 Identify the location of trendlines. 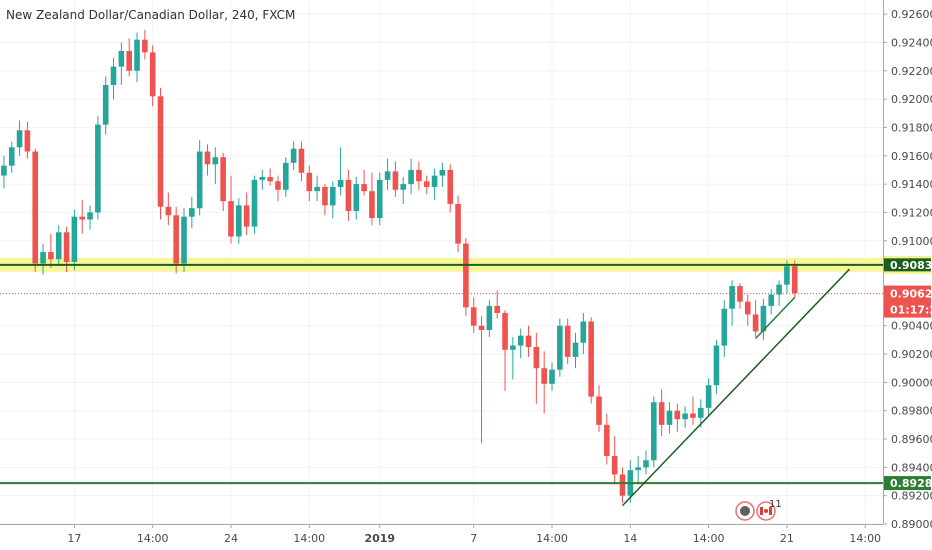
(736, 387).